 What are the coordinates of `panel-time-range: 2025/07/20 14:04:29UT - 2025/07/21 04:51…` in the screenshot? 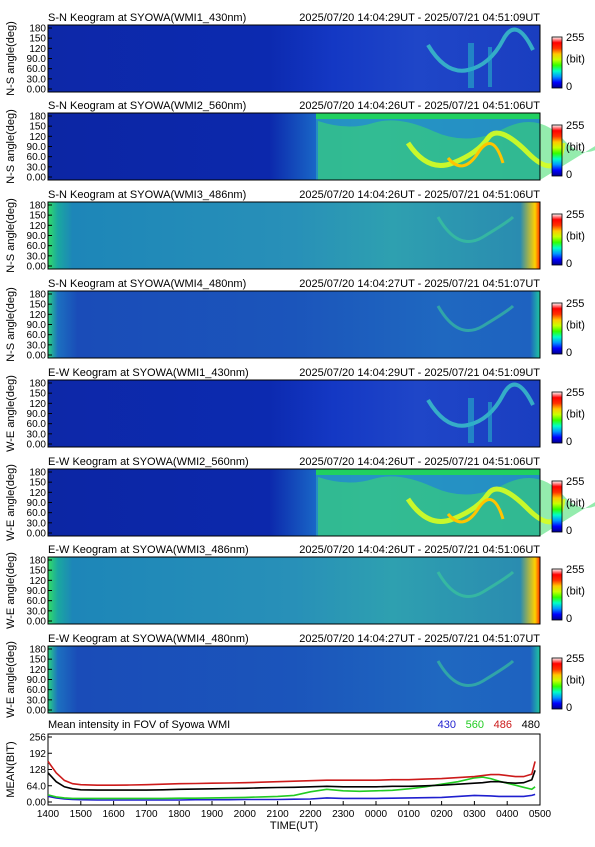 It's located at (419, 373).